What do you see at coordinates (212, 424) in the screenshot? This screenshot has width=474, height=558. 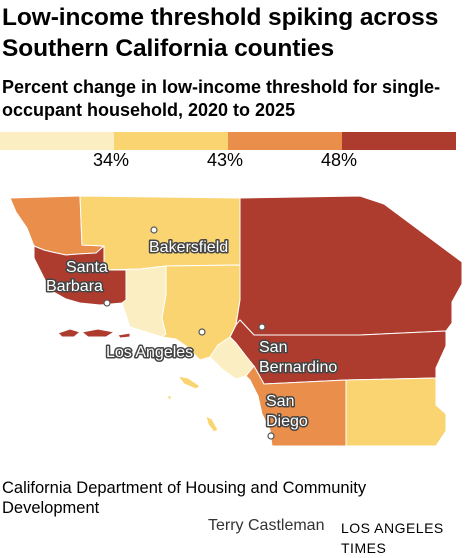 I see `island-san-clemente` at bounding box center [212, 424].